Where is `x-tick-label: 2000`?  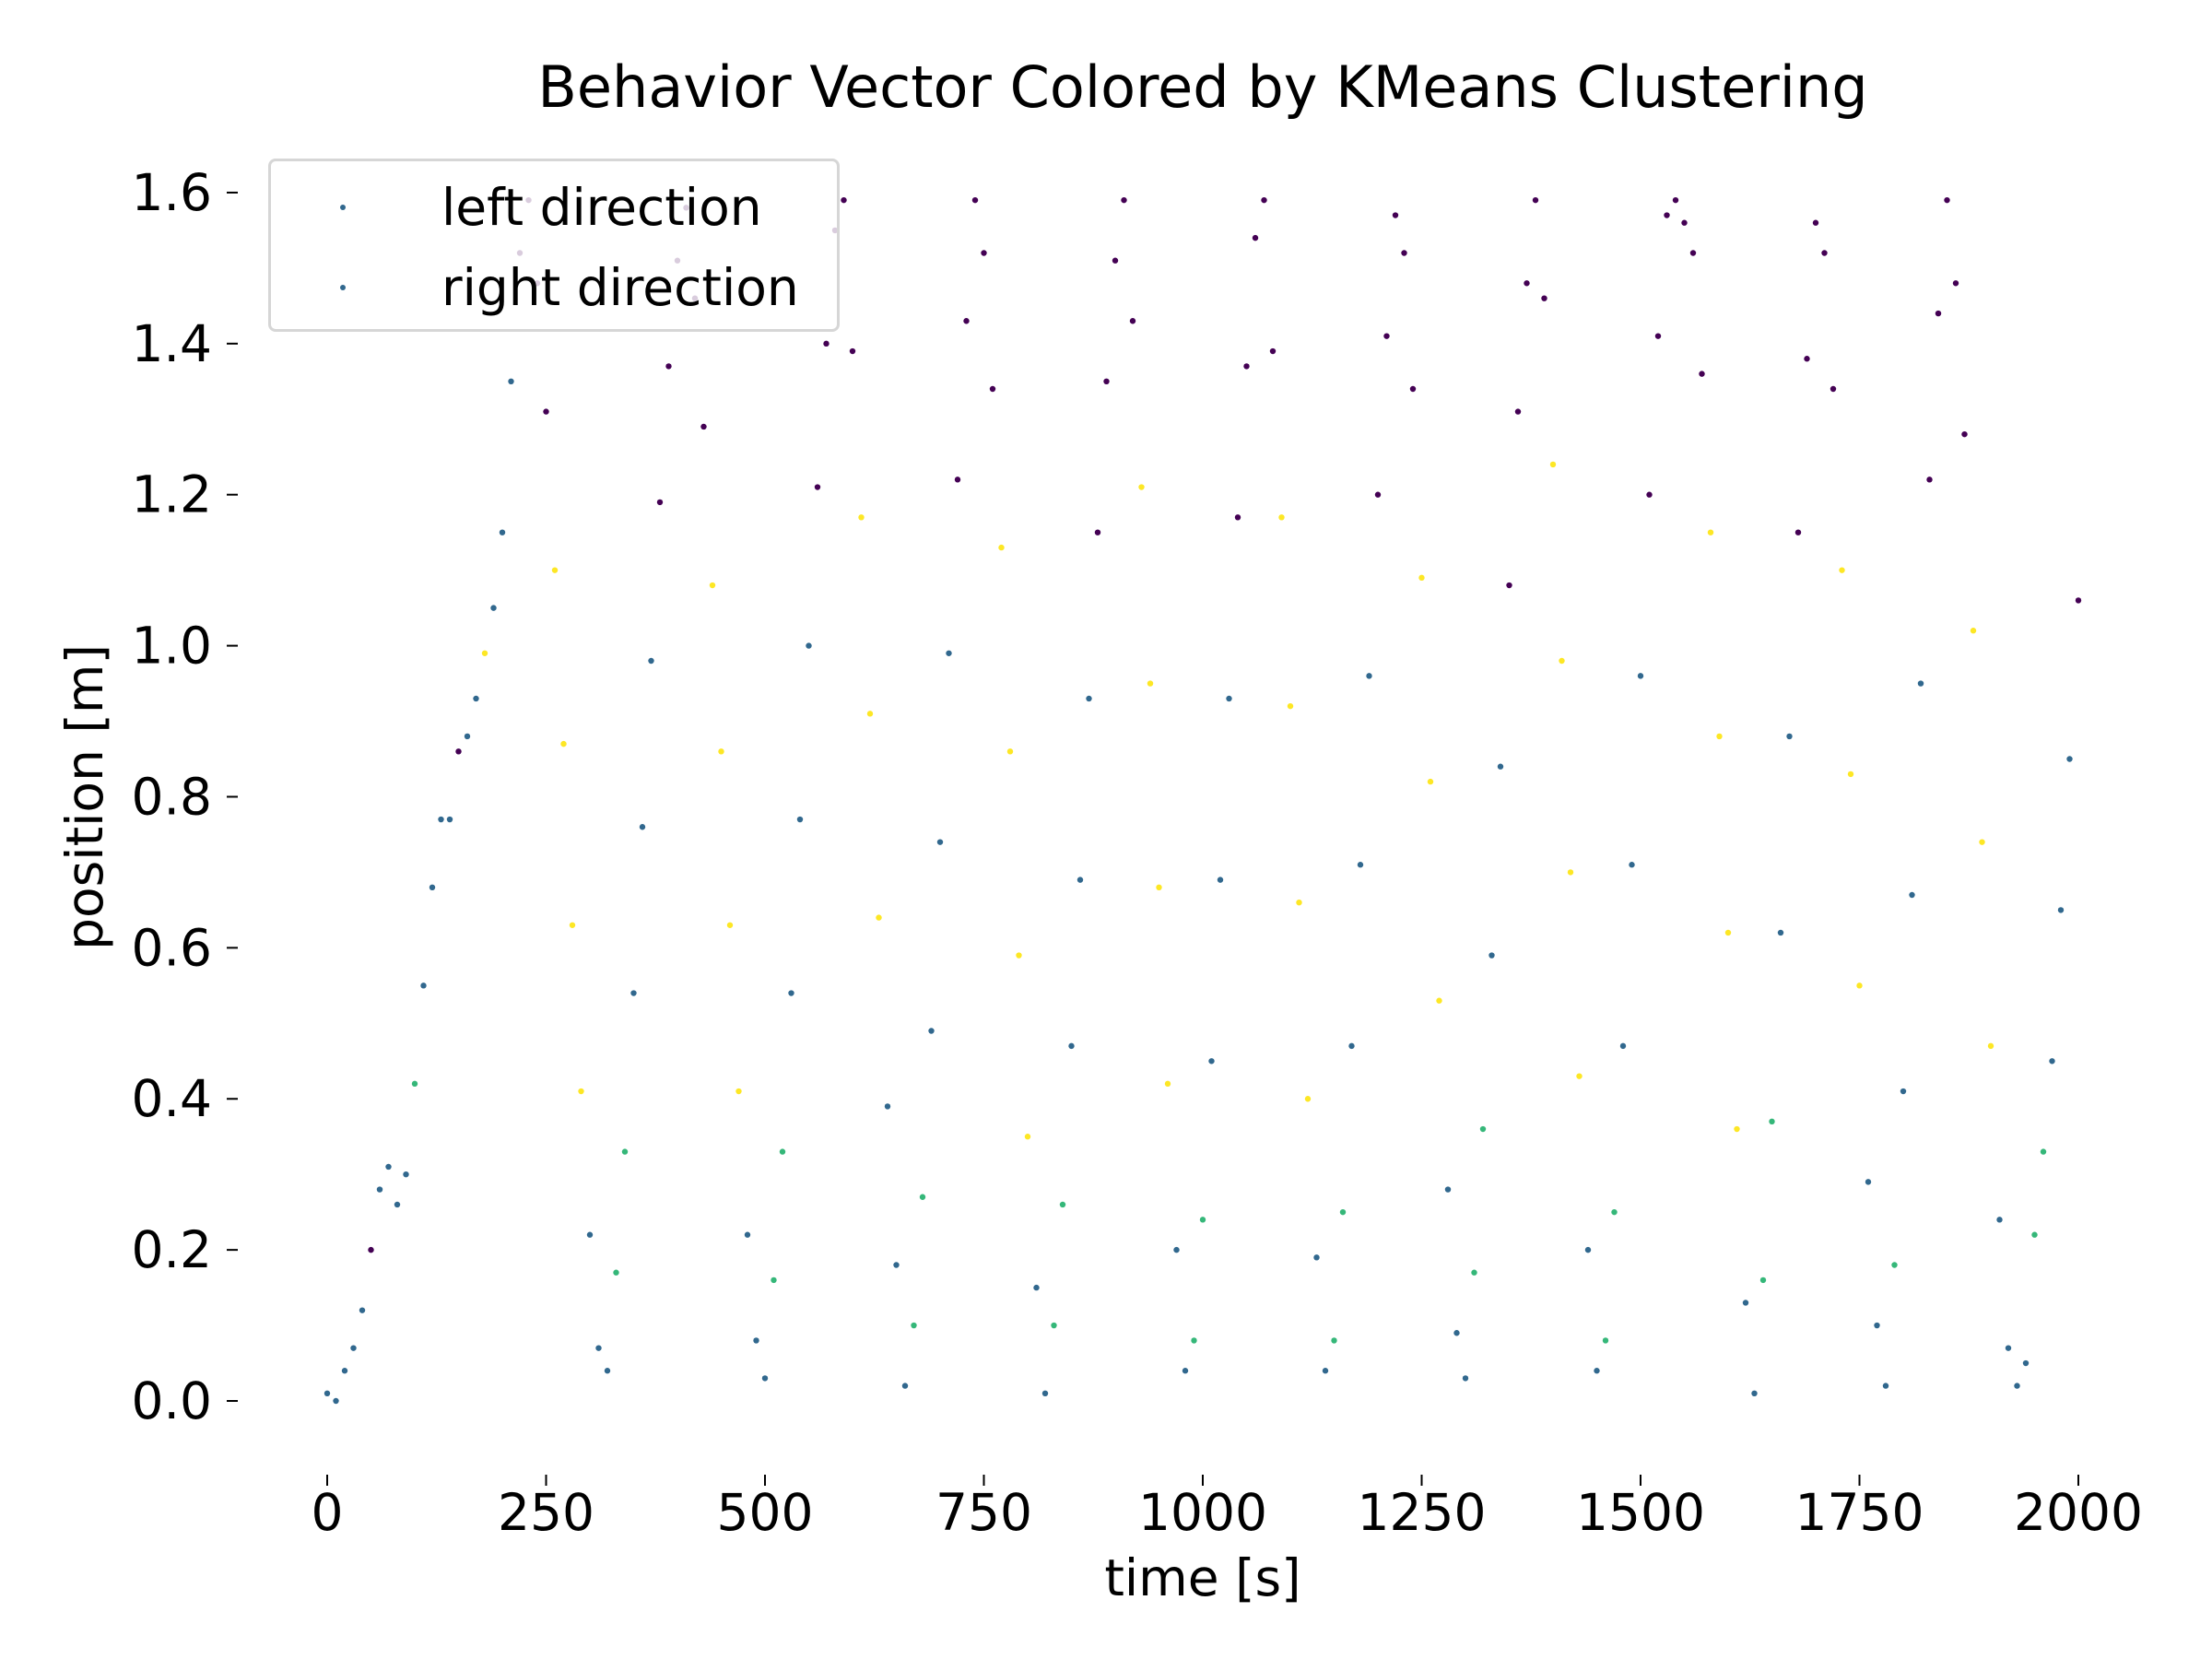
x-tick-label: 2000 is located at coordinates (2078, 1512).